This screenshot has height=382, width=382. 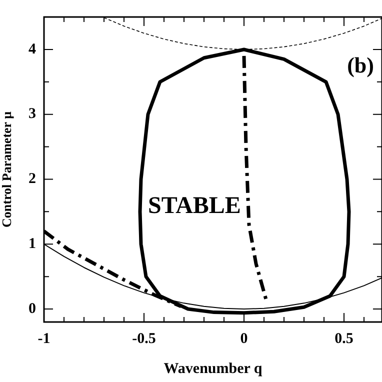 What do you see at coordinates (213, 368) in the screenshot?
I see `x-axis-title: Wavenumber q` at bounding box center [213, 368].